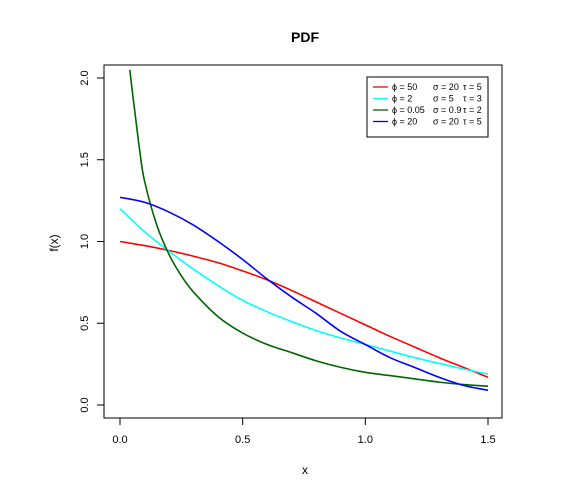 The width and height of the screenshot is (564, 487). I want to click on legend-entry-phi-1: ϕ = 2, so click(402, 99).